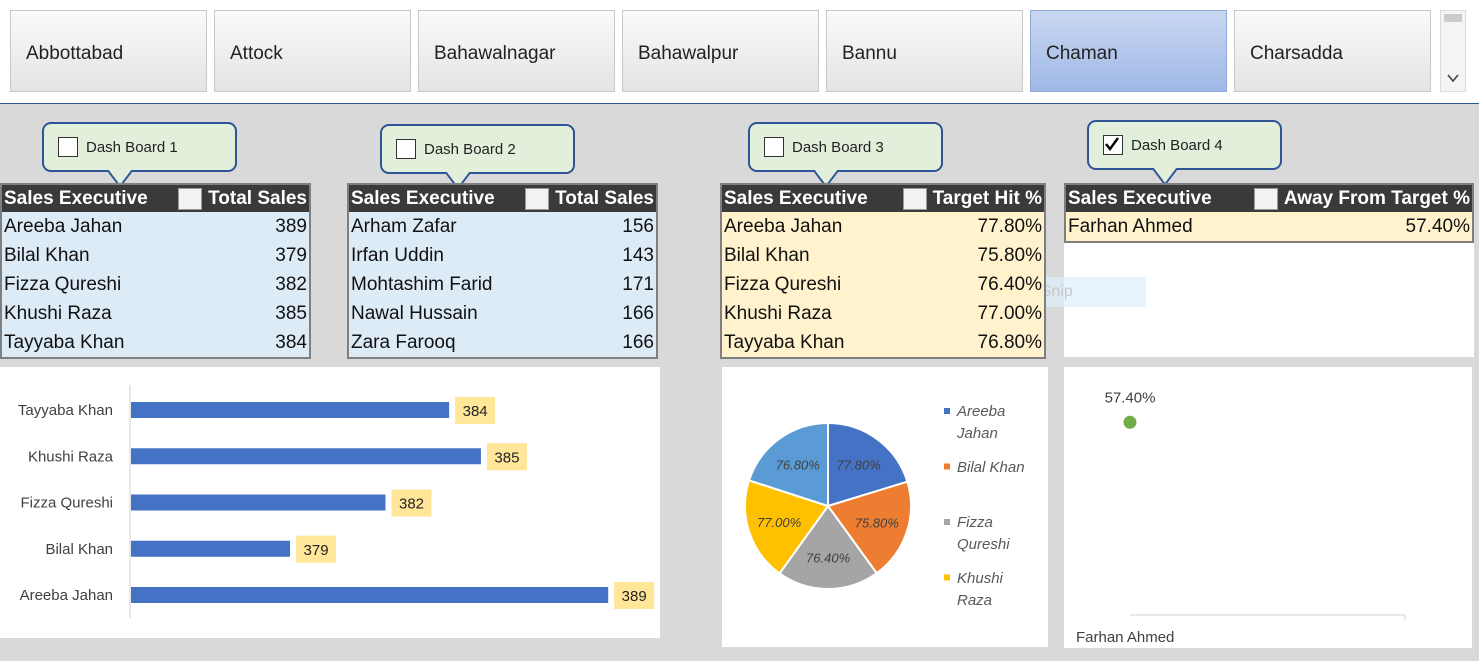 The height and width of the screenshot is (661, 1479). What do you see at coordinates (838, 147) in the screenshot?
I see `checkbox-label: Dash Board 3` at bounding box center [838, 147].